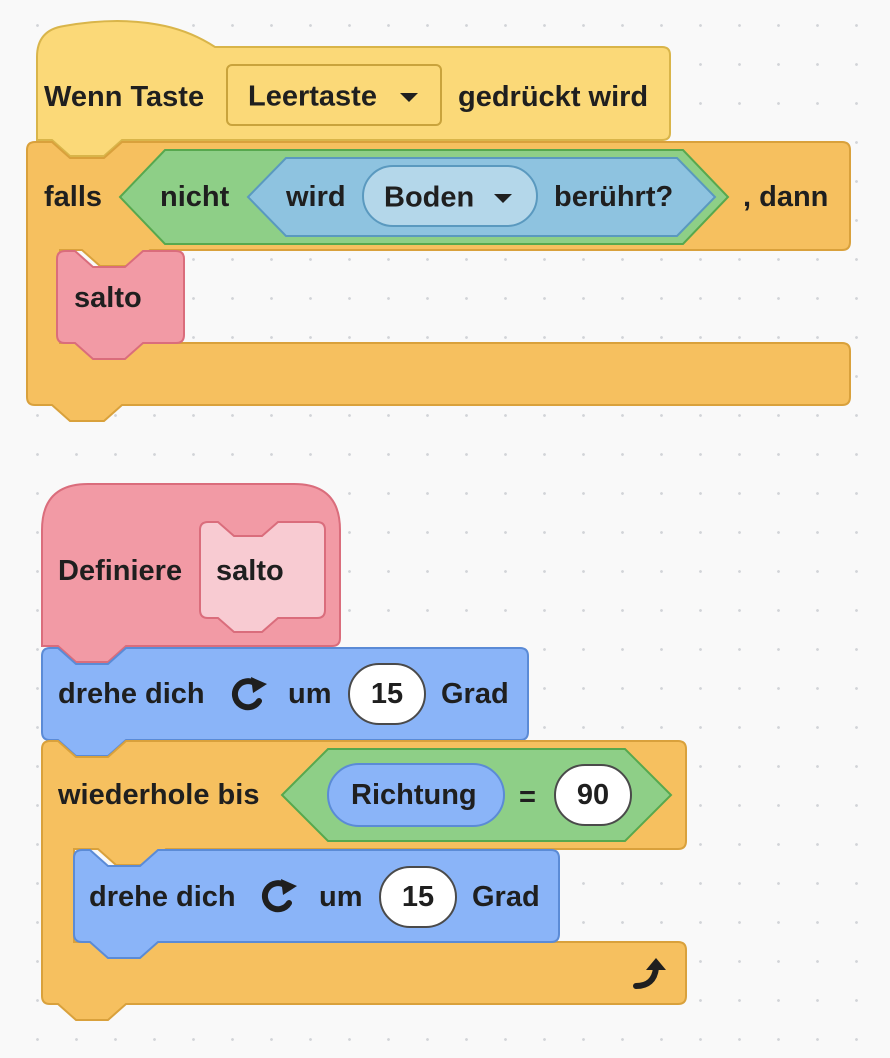  Describe the element at coordinates (195, 197) in the screenshot. I see `not-label: nicht` at that location.